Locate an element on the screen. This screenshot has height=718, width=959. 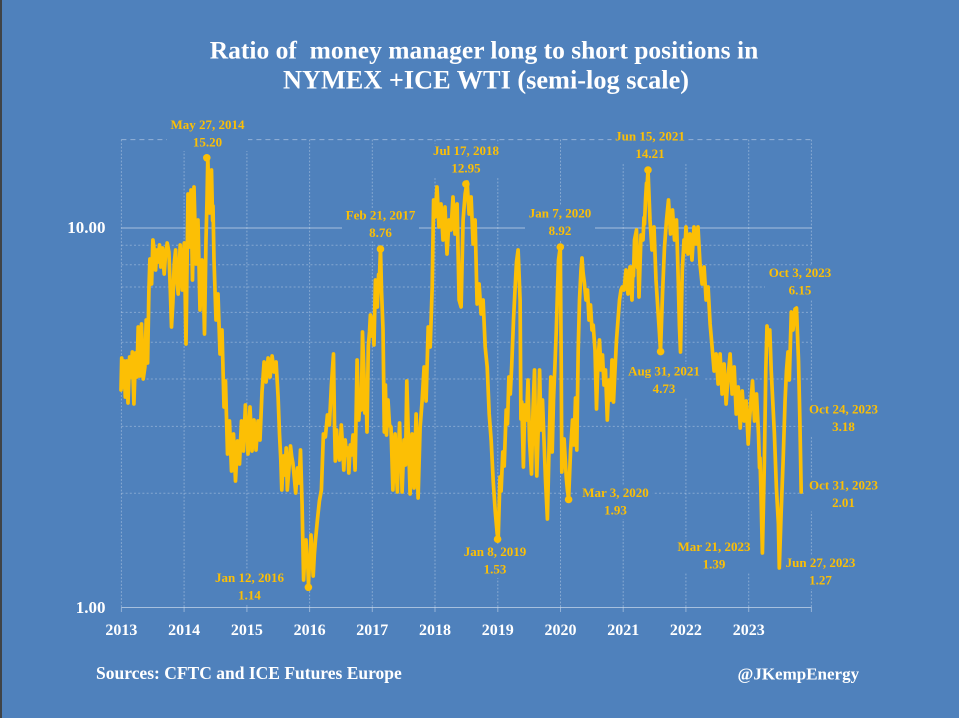
svg-text: 2015 is located at coordinates (247, 630).